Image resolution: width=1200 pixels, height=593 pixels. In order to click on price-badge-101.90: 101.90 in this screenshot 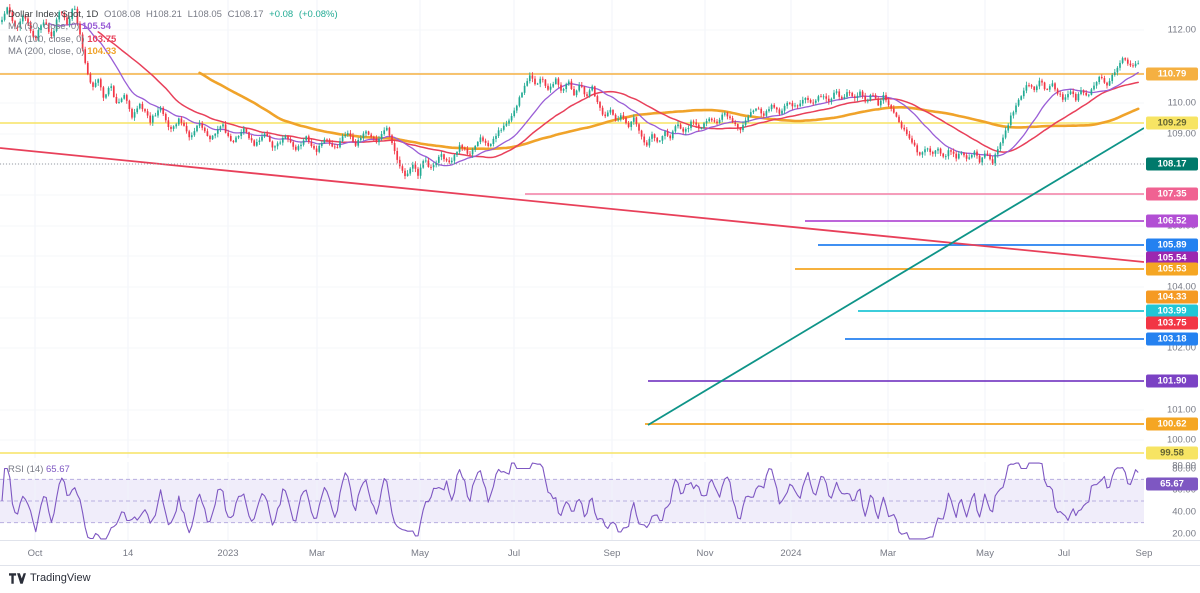, I will do `click(1172, 381)`.